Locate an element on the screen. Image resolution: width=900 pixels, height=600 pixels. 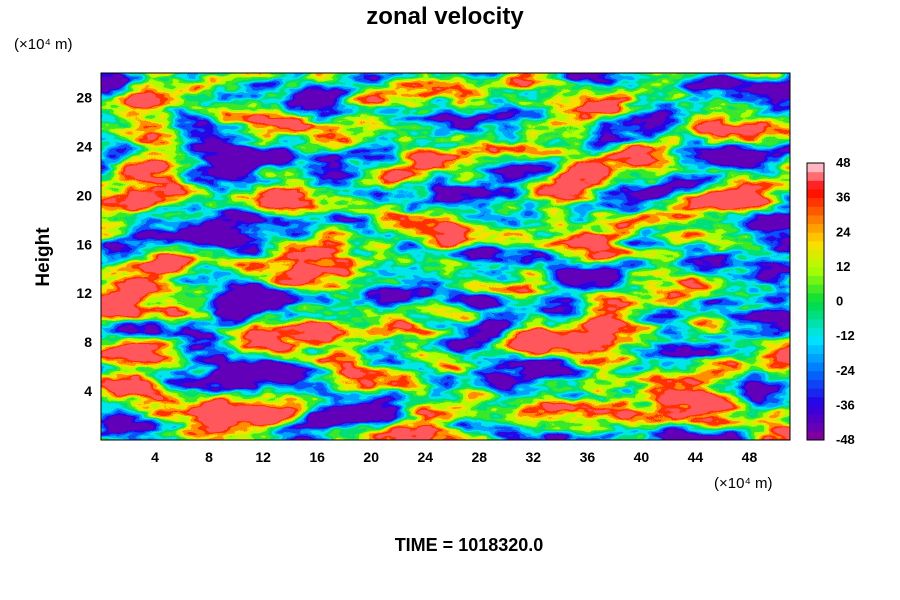
colorbar-tick-label: -12 is located at coordinates (845, 335).